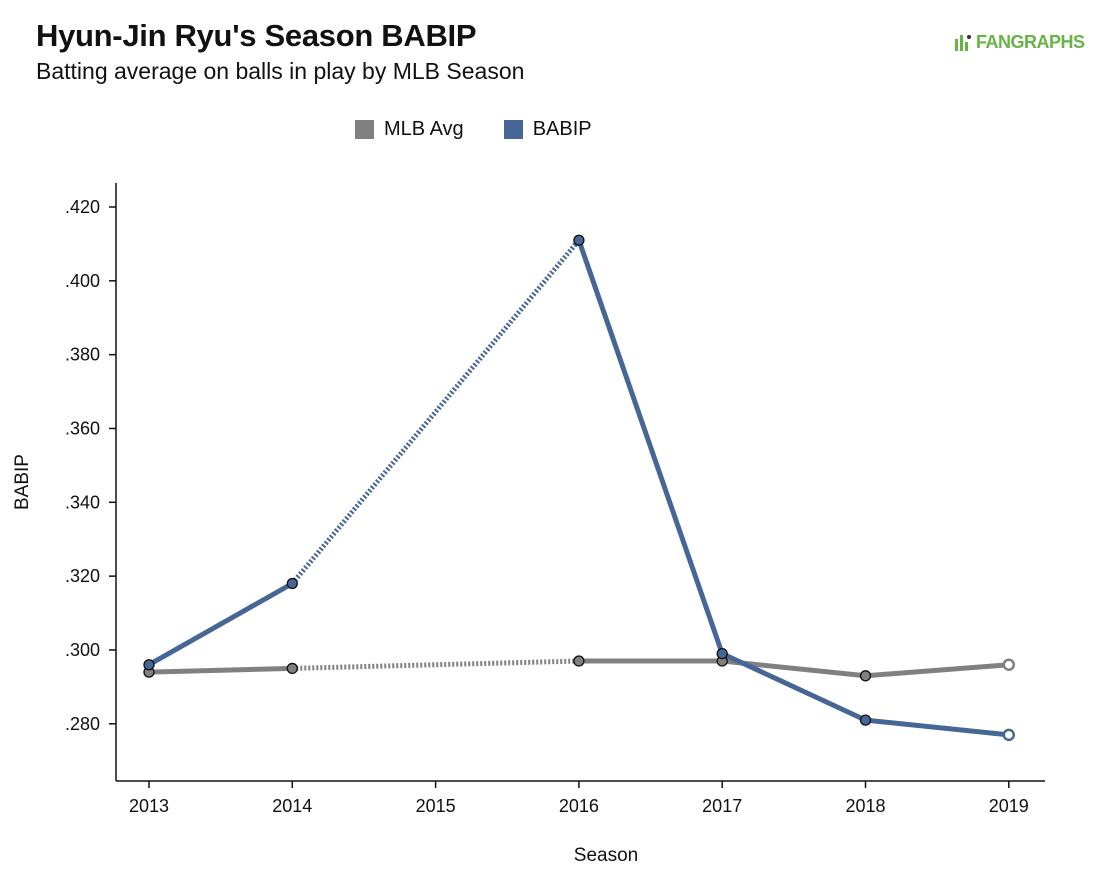 This screenshot has height=890, width=1114. I want to click on legend: MLB Avg BABIP, so click(473, 129).